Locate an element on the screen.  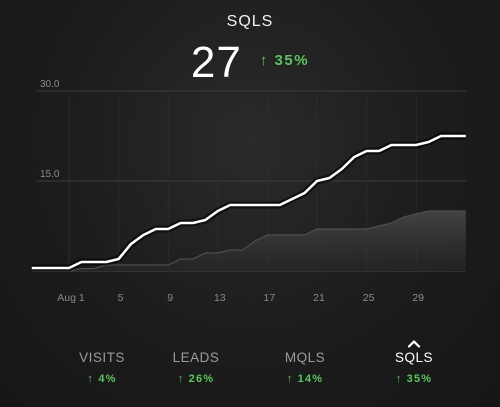
tab-change: ↑ 35% is located at coordinates (414, 379).